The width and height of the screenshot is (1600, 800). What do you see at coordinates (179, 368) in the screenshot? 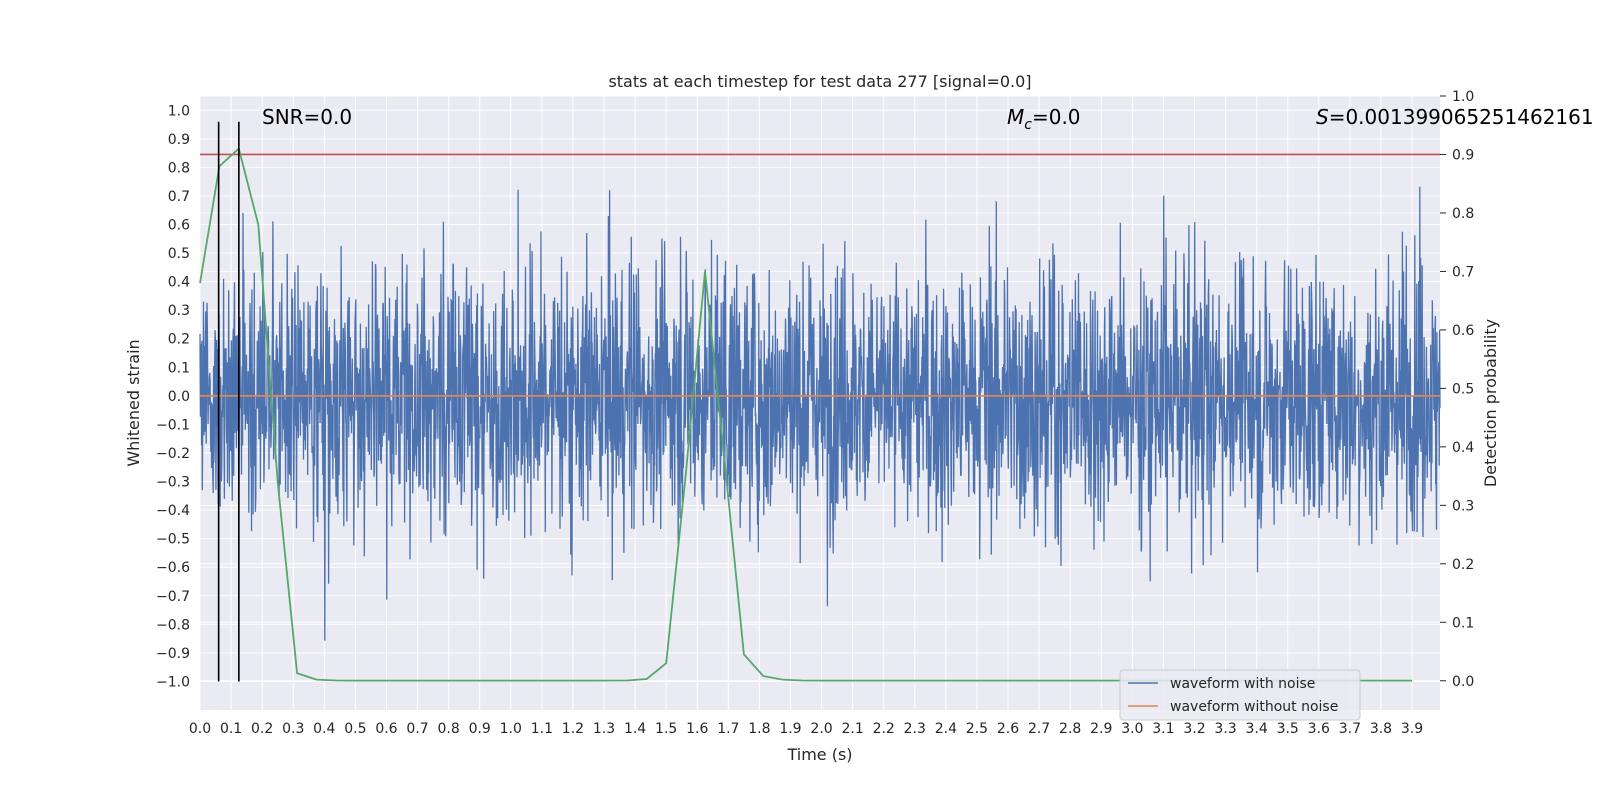
I see `y-tick-label: 0.1` at bounding box center [179, 368].